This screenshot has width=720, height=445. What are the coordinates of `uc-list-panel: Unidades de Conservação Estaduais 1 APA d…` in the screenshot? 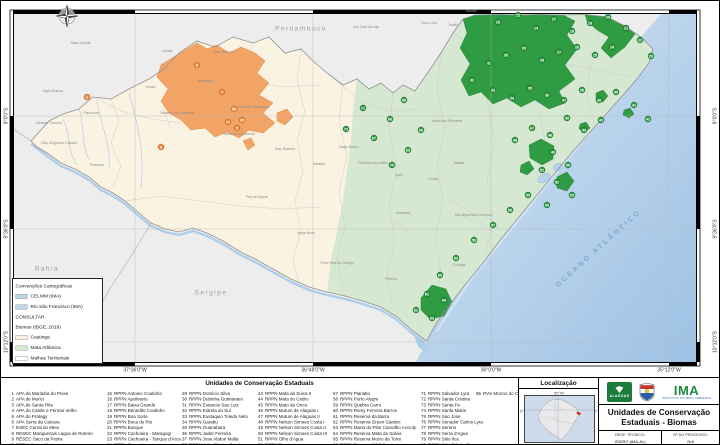 It's located at (259, 411).